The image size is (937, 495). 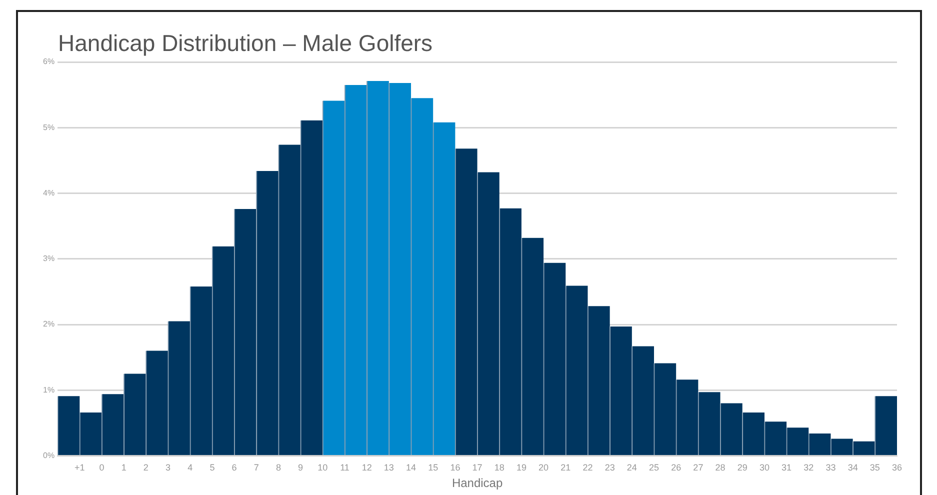 What do you see at coordinates (234, 467) in the screenshot?
I see `x-tick-label: 6` at bounding box center [234, 467].